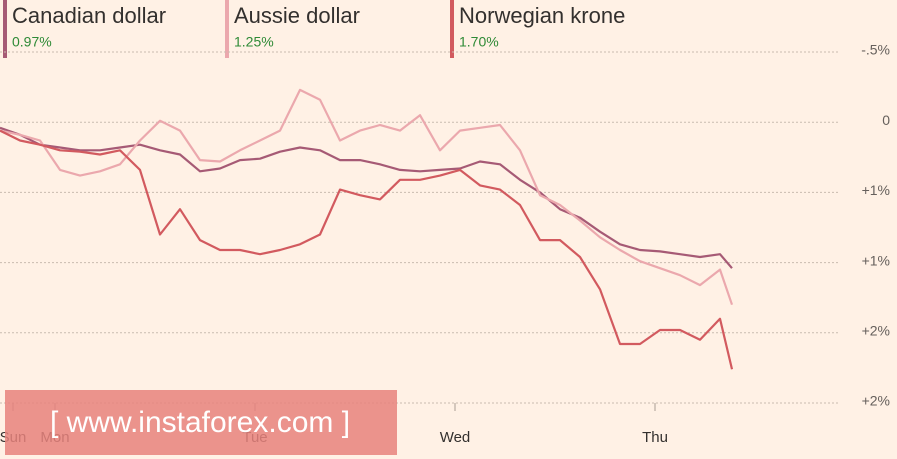 This screenshot has width=897, height=459. I want to click on legend-label: Canadian dollar, so click(89, 15).